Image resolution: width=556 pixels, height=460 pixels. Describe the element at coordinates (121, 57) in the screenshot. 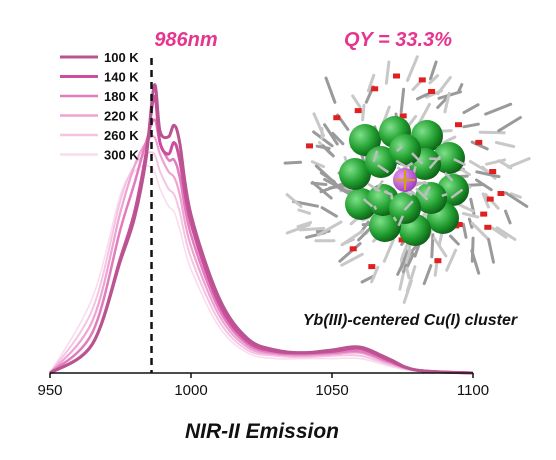

I see `legend-label: 100 K` at that location.